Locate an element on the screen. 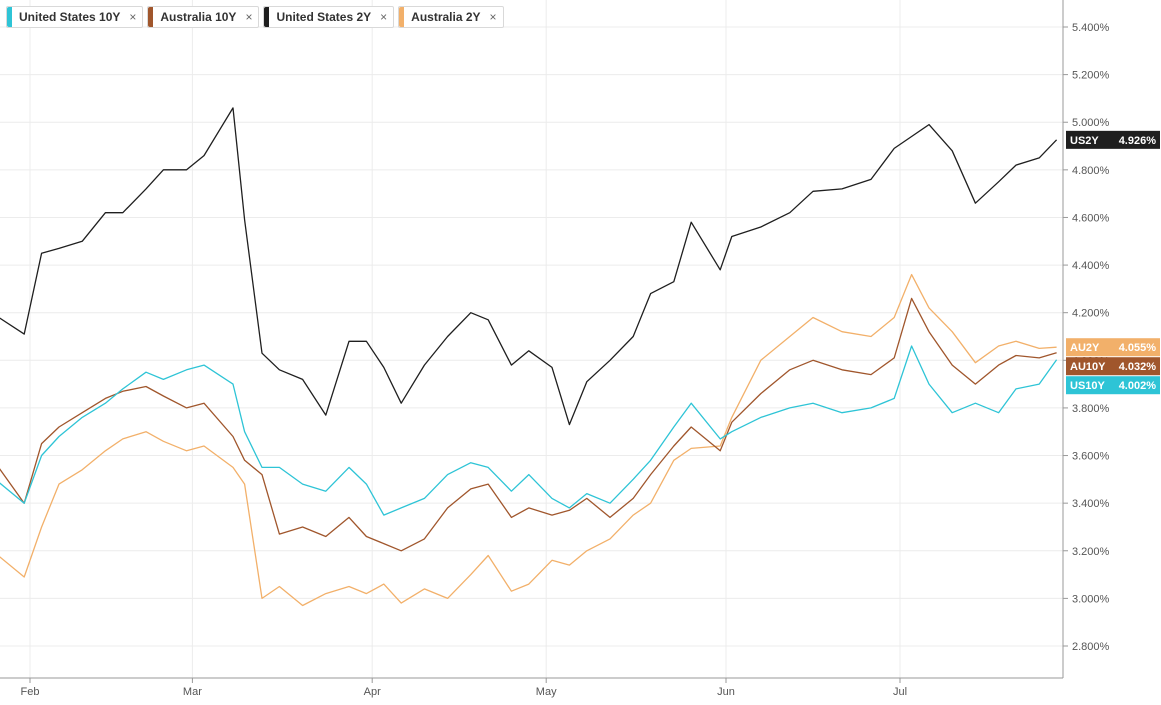 This screenshot has height=705, width=1161. legend-label: United States 2Y is located at coordinates (324, 17).